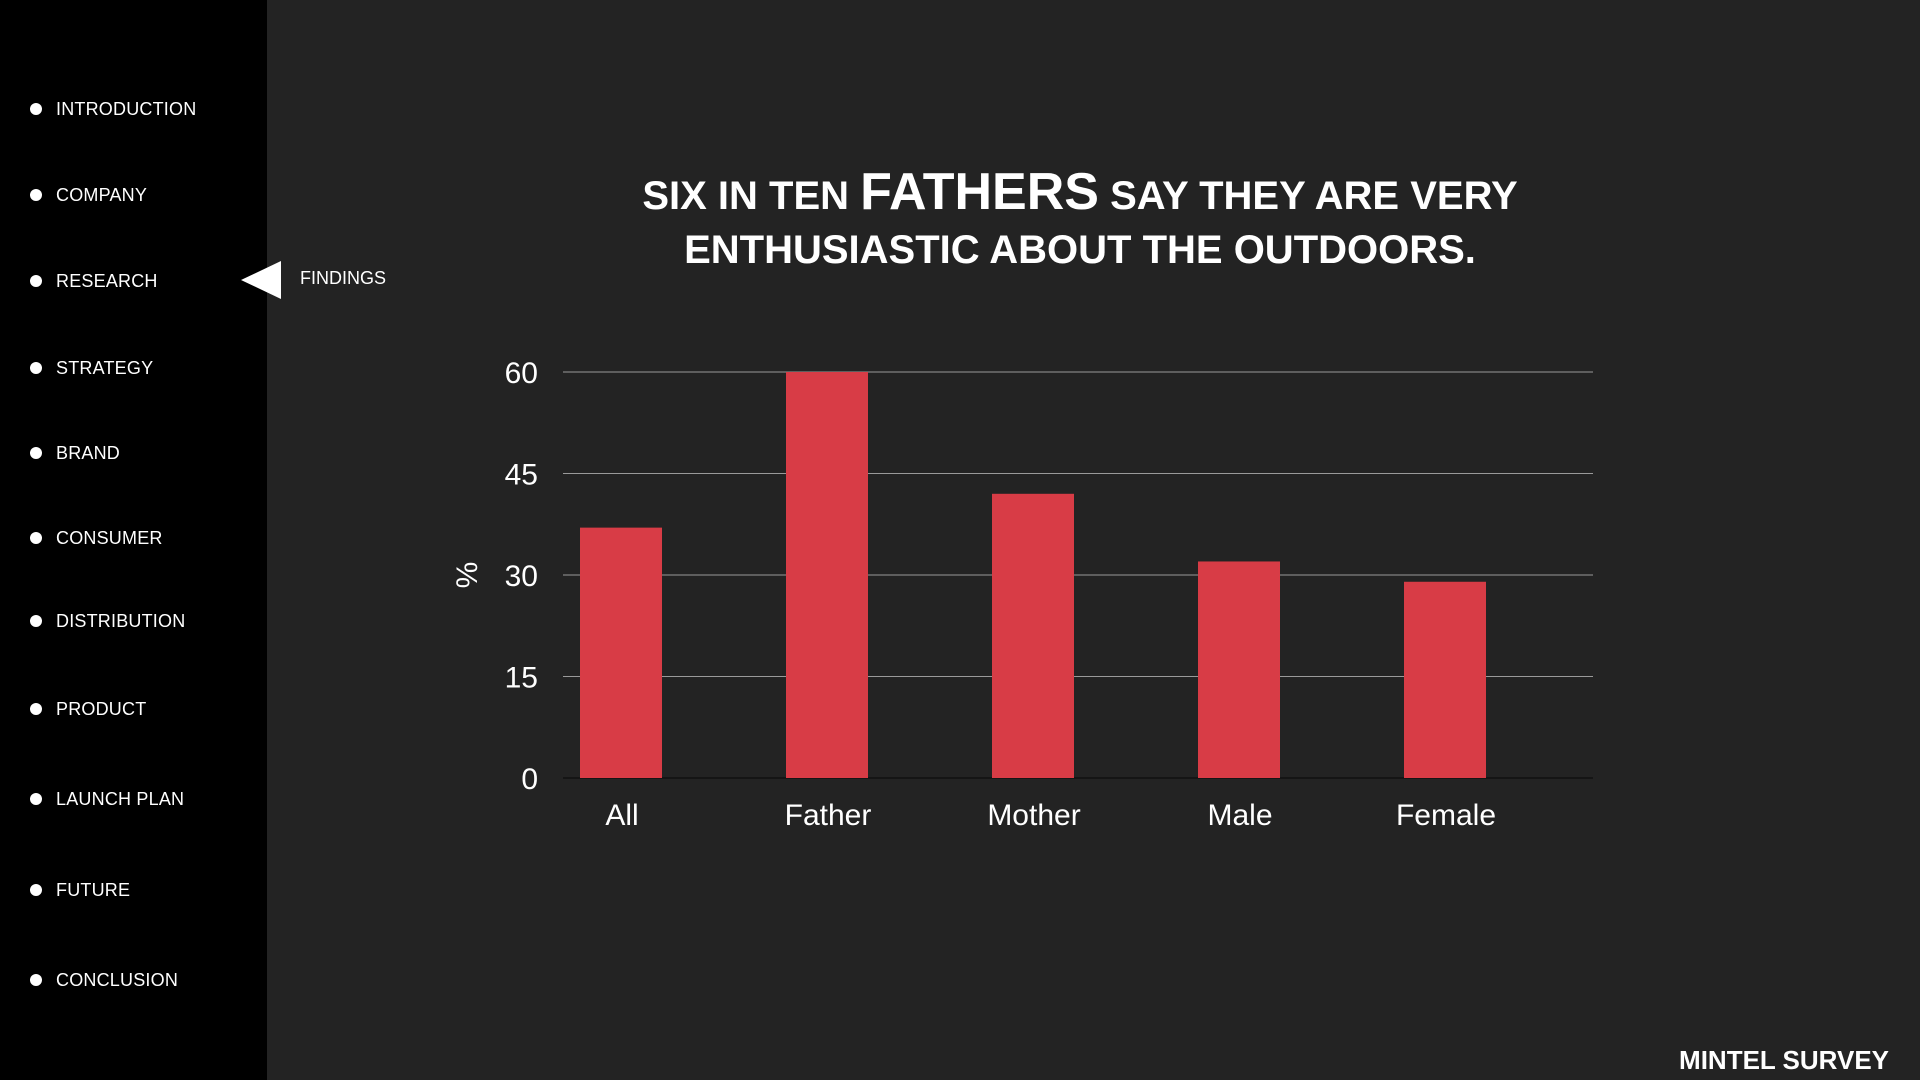 The height and width of the screenshot is (1080, 1920). Describe the element at coordinates (121, 620) in the screenshot. I see `sidebar-item-label: DISTRIBUTION` at that location.